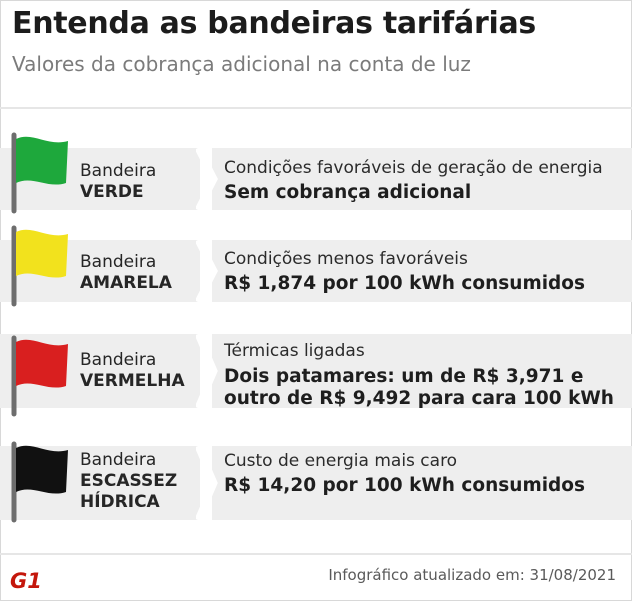 The image size is (632, 601). I want to click on update-note: Infográfico atualizado em: 31/08/2021, so click(472, 575).